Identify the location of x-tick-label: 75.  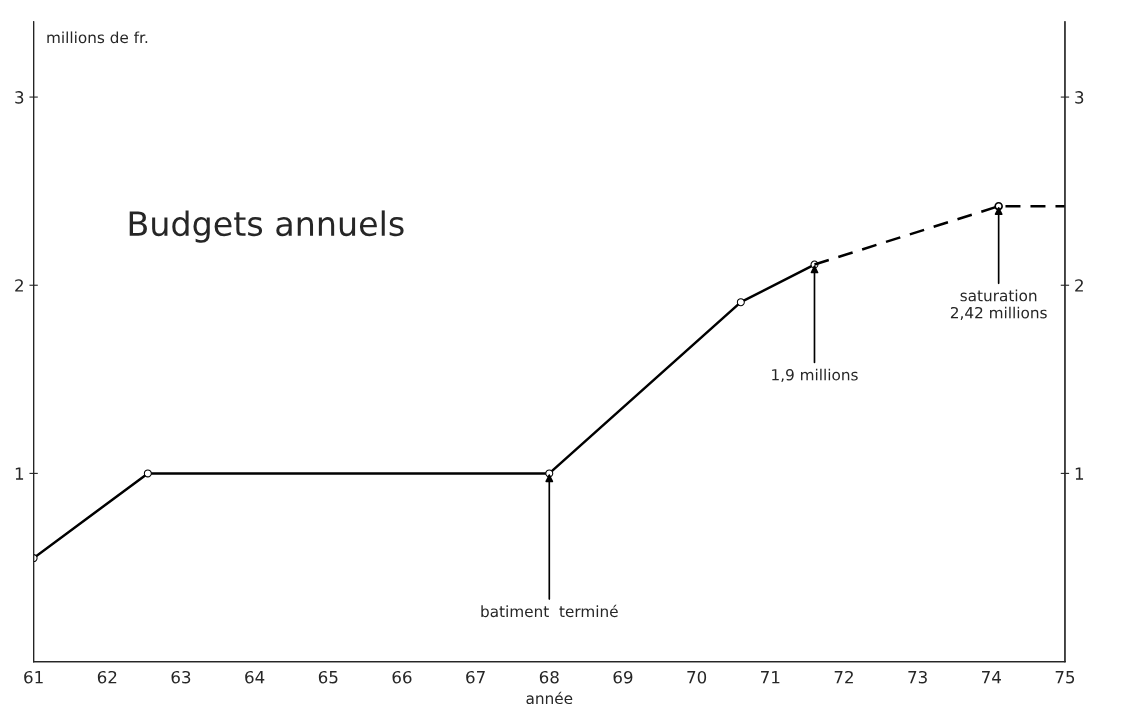
(1065, 677).